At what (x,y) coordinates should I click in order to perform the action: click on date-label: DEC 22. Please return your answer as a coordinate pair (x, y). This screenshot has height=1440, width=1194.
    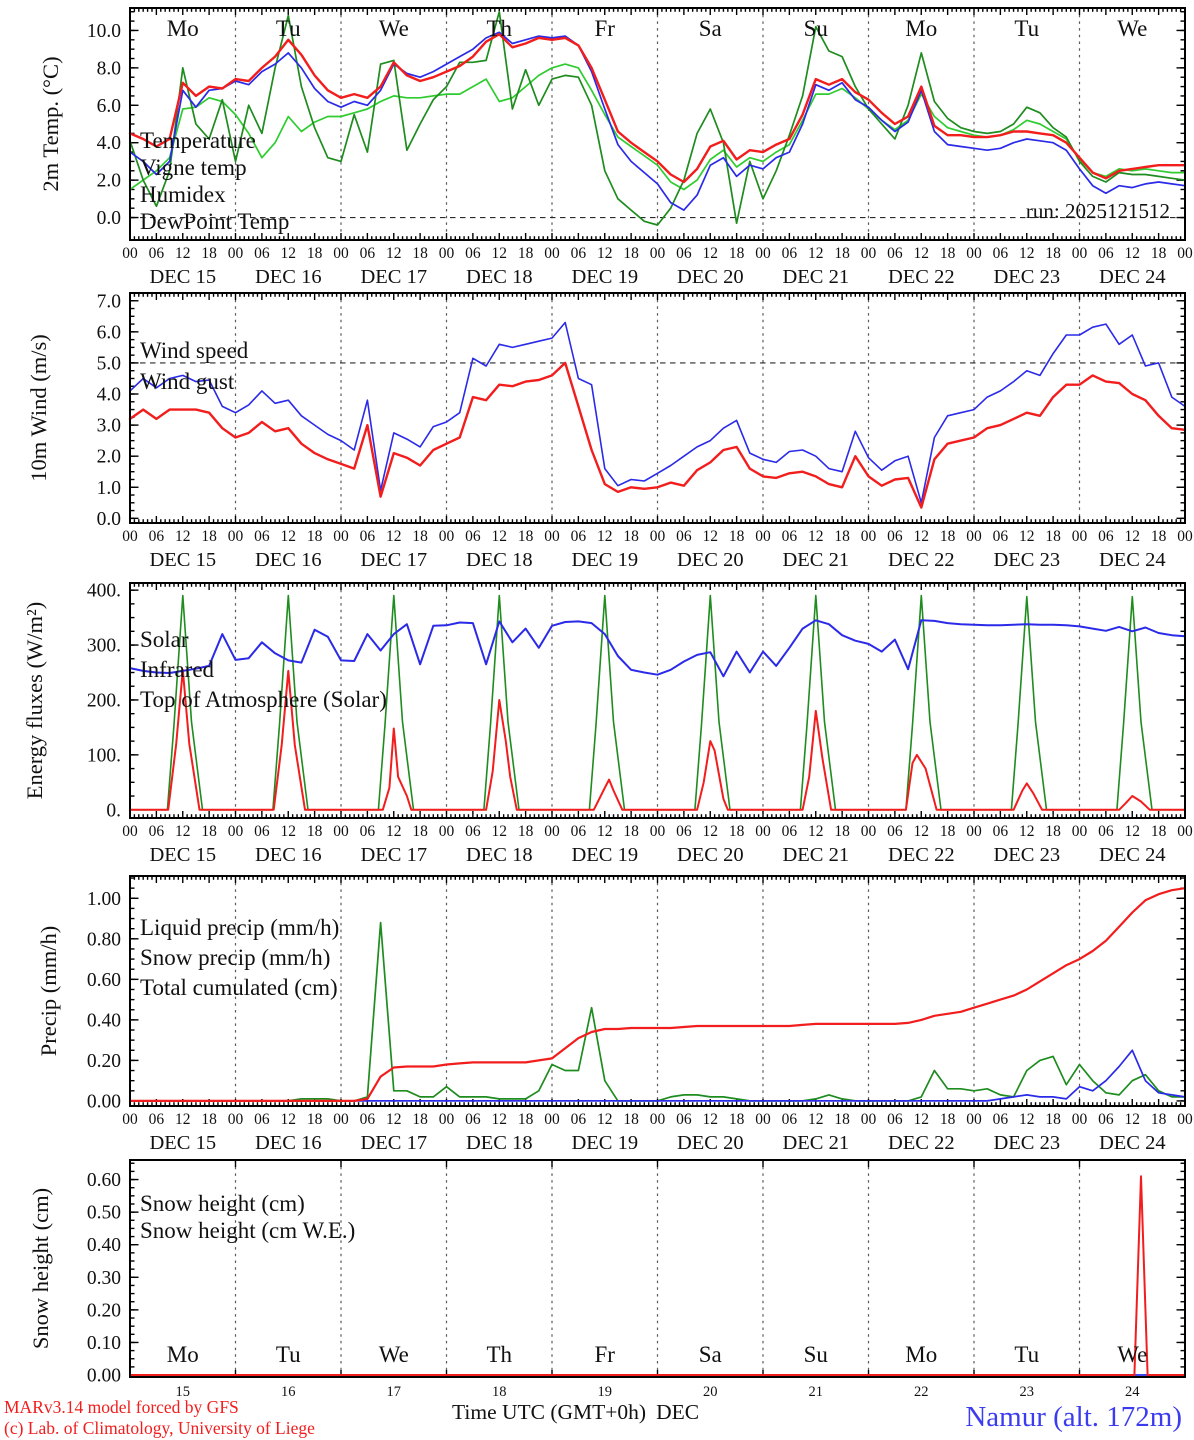
    Looking at the image, I should click on (921, 1143).